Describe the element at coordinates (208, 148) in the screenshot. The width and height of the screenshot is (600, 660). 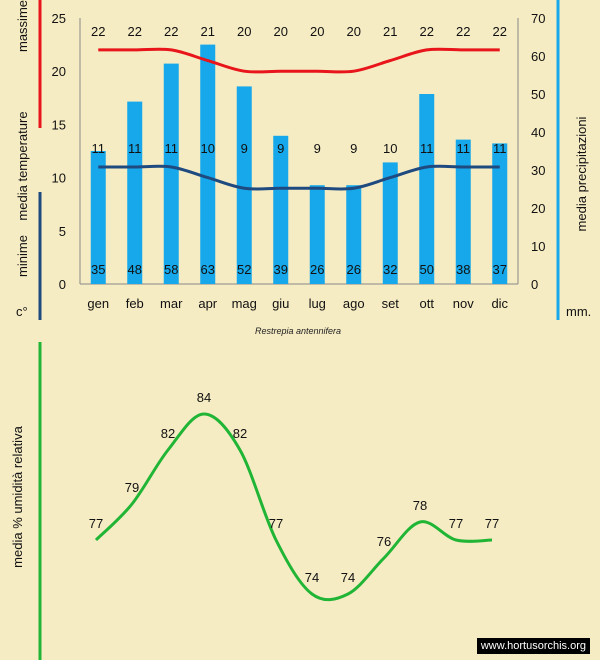
I see `min-label-apr: 10` at that location.